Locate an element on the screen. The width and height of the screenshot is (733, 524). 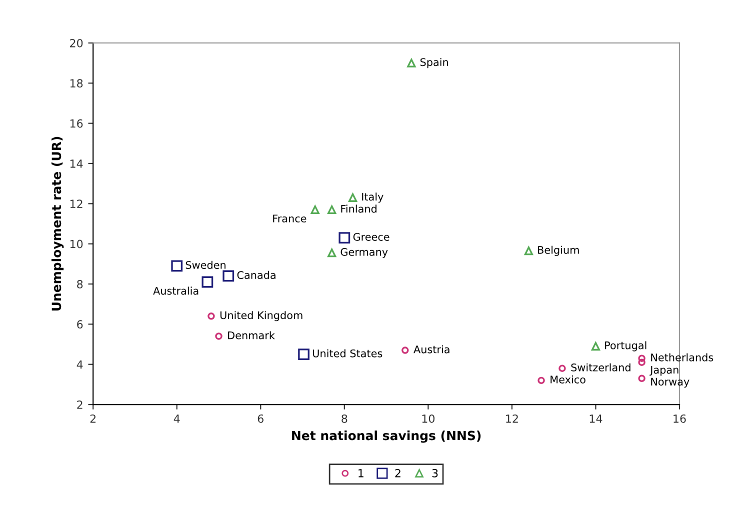
y-axis-title: Unemployment rate (UR) is located at coordinates (57, 223).